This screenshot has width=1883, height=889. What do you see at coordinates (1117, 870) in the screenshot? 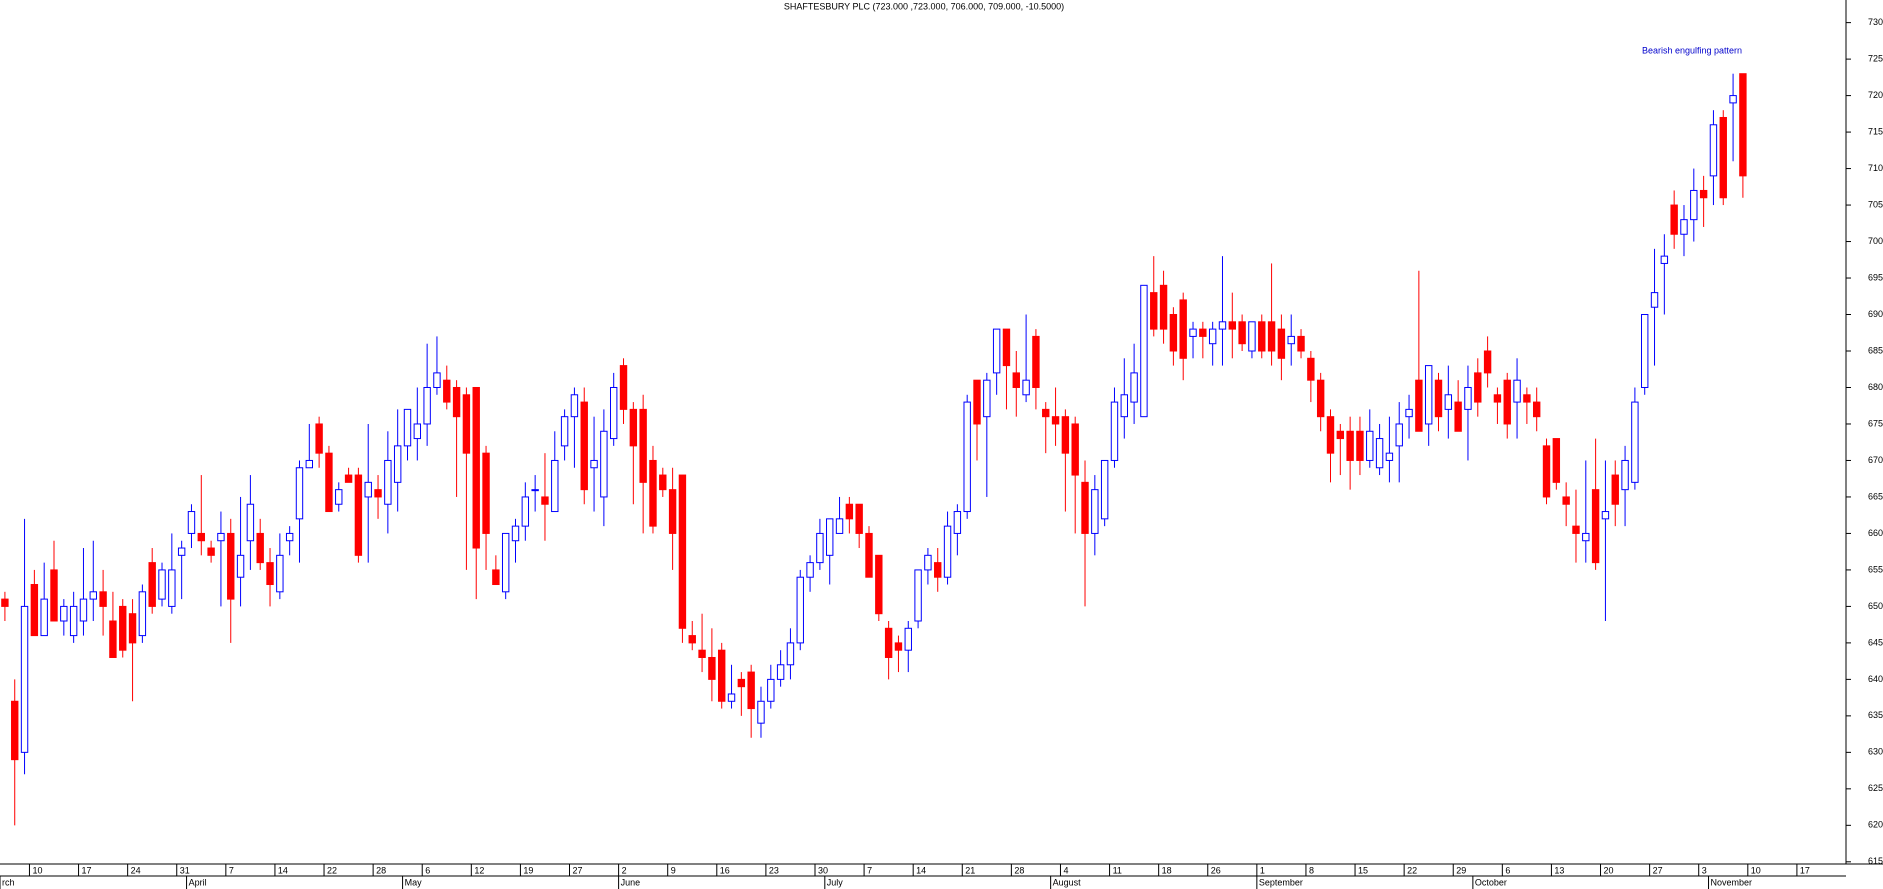
I see `x-tick-label: 11` at bounding box center [1117, 870].